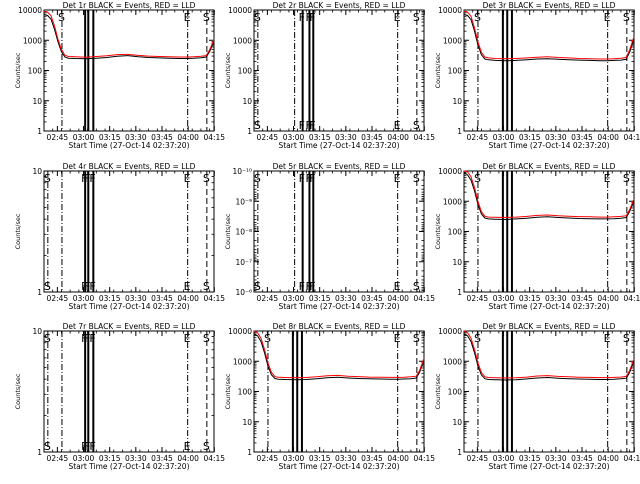  Describe the element at coordinates (339, 5) in the screenshot. I see `panel-title: Det 2r BLACK = Events, RED = LLD` at that location.